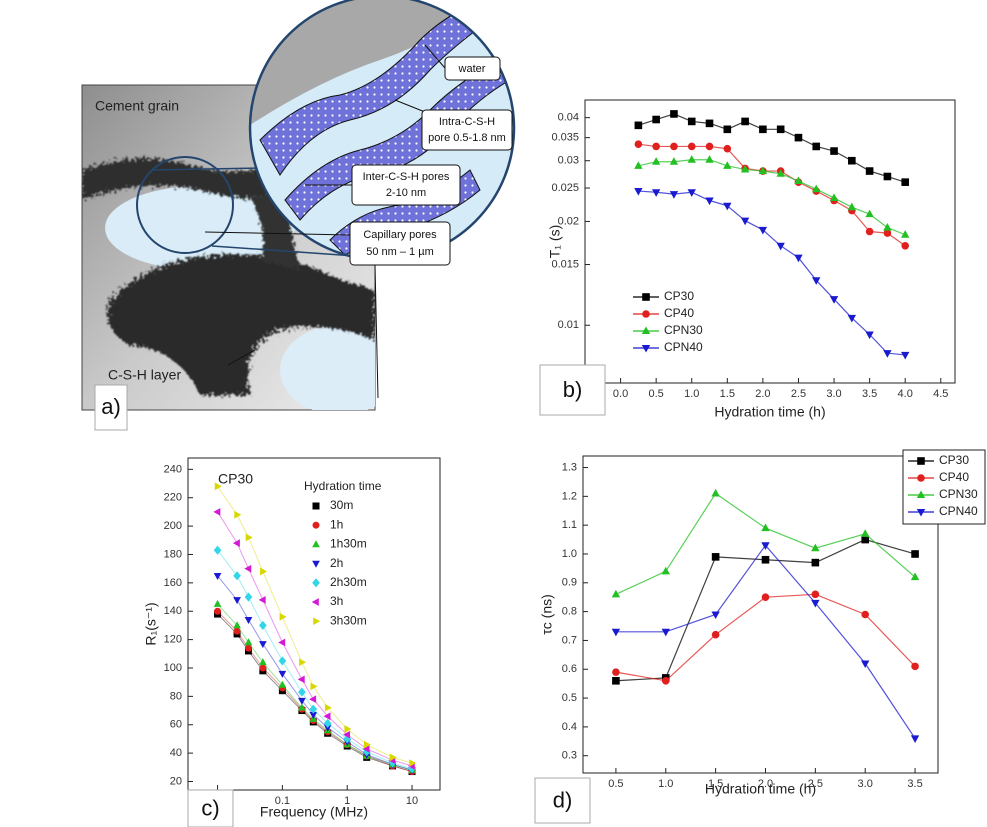 This screenshot has width=987, height=827. I want to click on y-tick-label: 140, so click(173, 611).